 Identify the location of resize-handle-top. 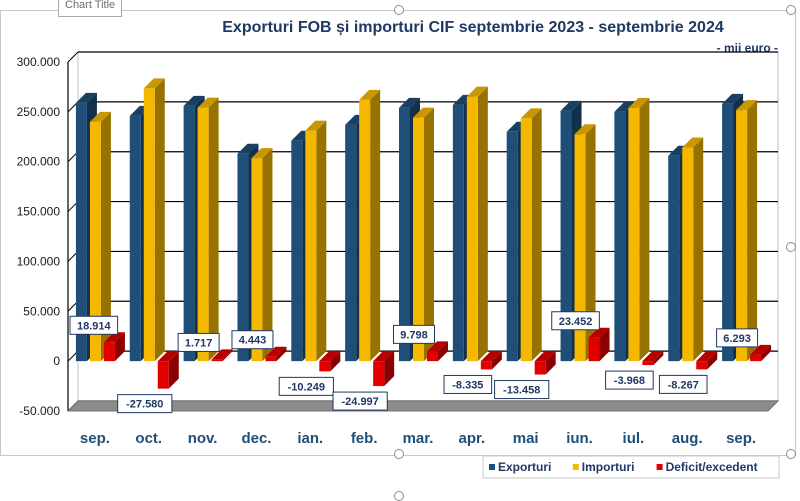
(399, 10).